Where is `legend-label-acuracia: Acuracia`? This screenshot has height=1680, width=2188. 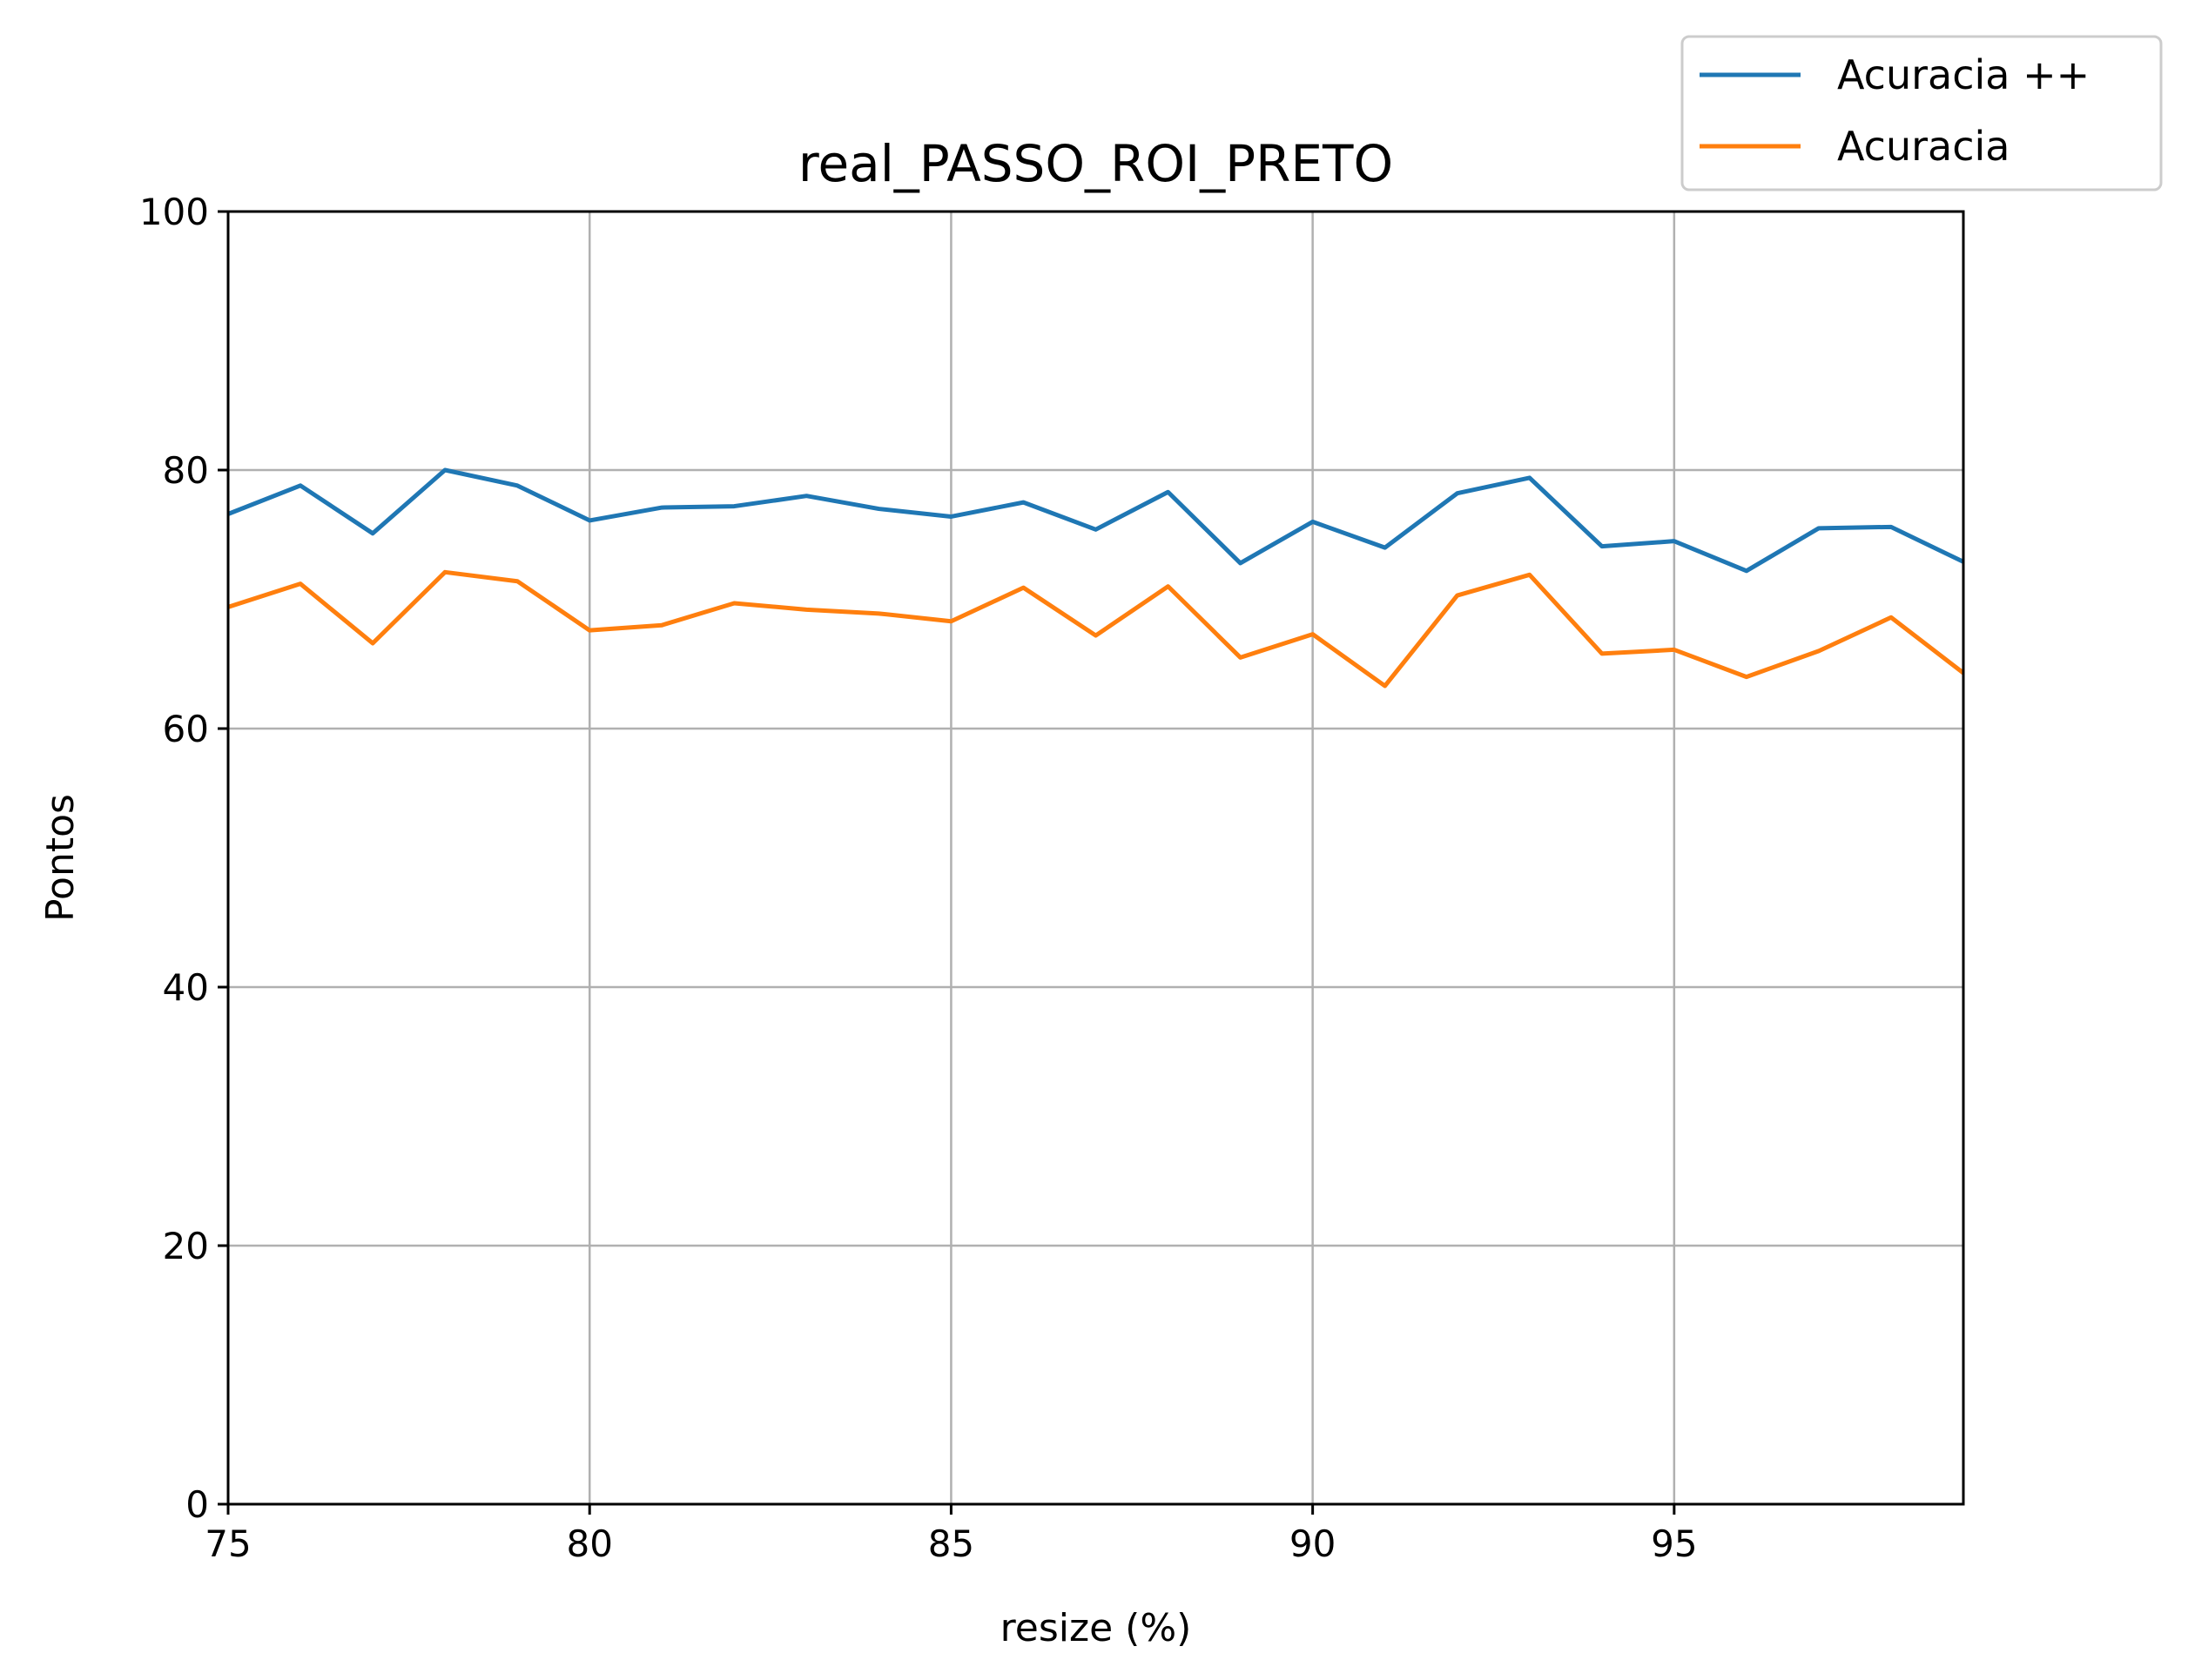 legend-label-acuracia: Acuracia is located at coordinates (1924, 146).